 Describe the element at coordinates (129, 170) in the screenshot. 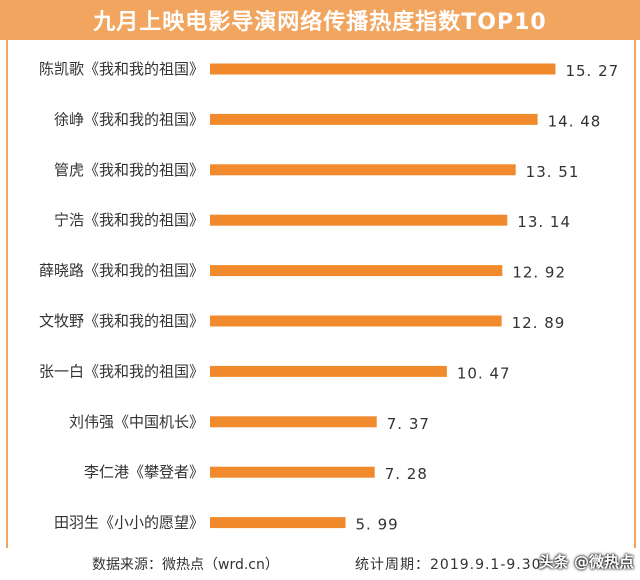

I see `category-label: 管虎《我和我的祖国》` at that location.